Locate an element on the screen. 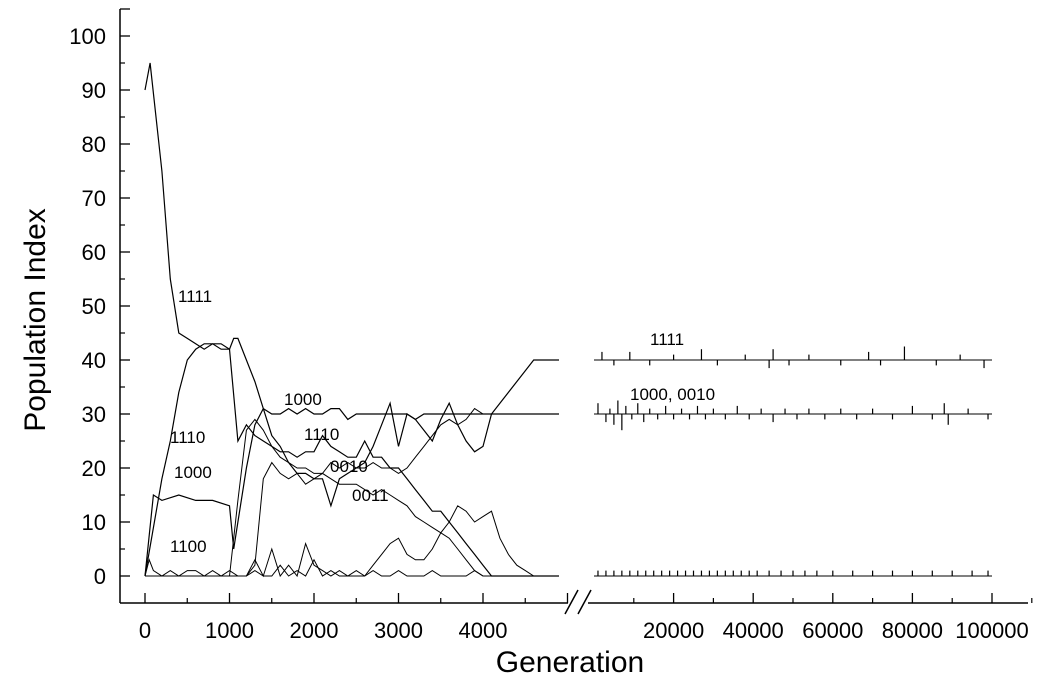 Image resolution: width=1048 pixels, height=691 pixels. x-axis-title: Generation is located at coordinates (570, 662).